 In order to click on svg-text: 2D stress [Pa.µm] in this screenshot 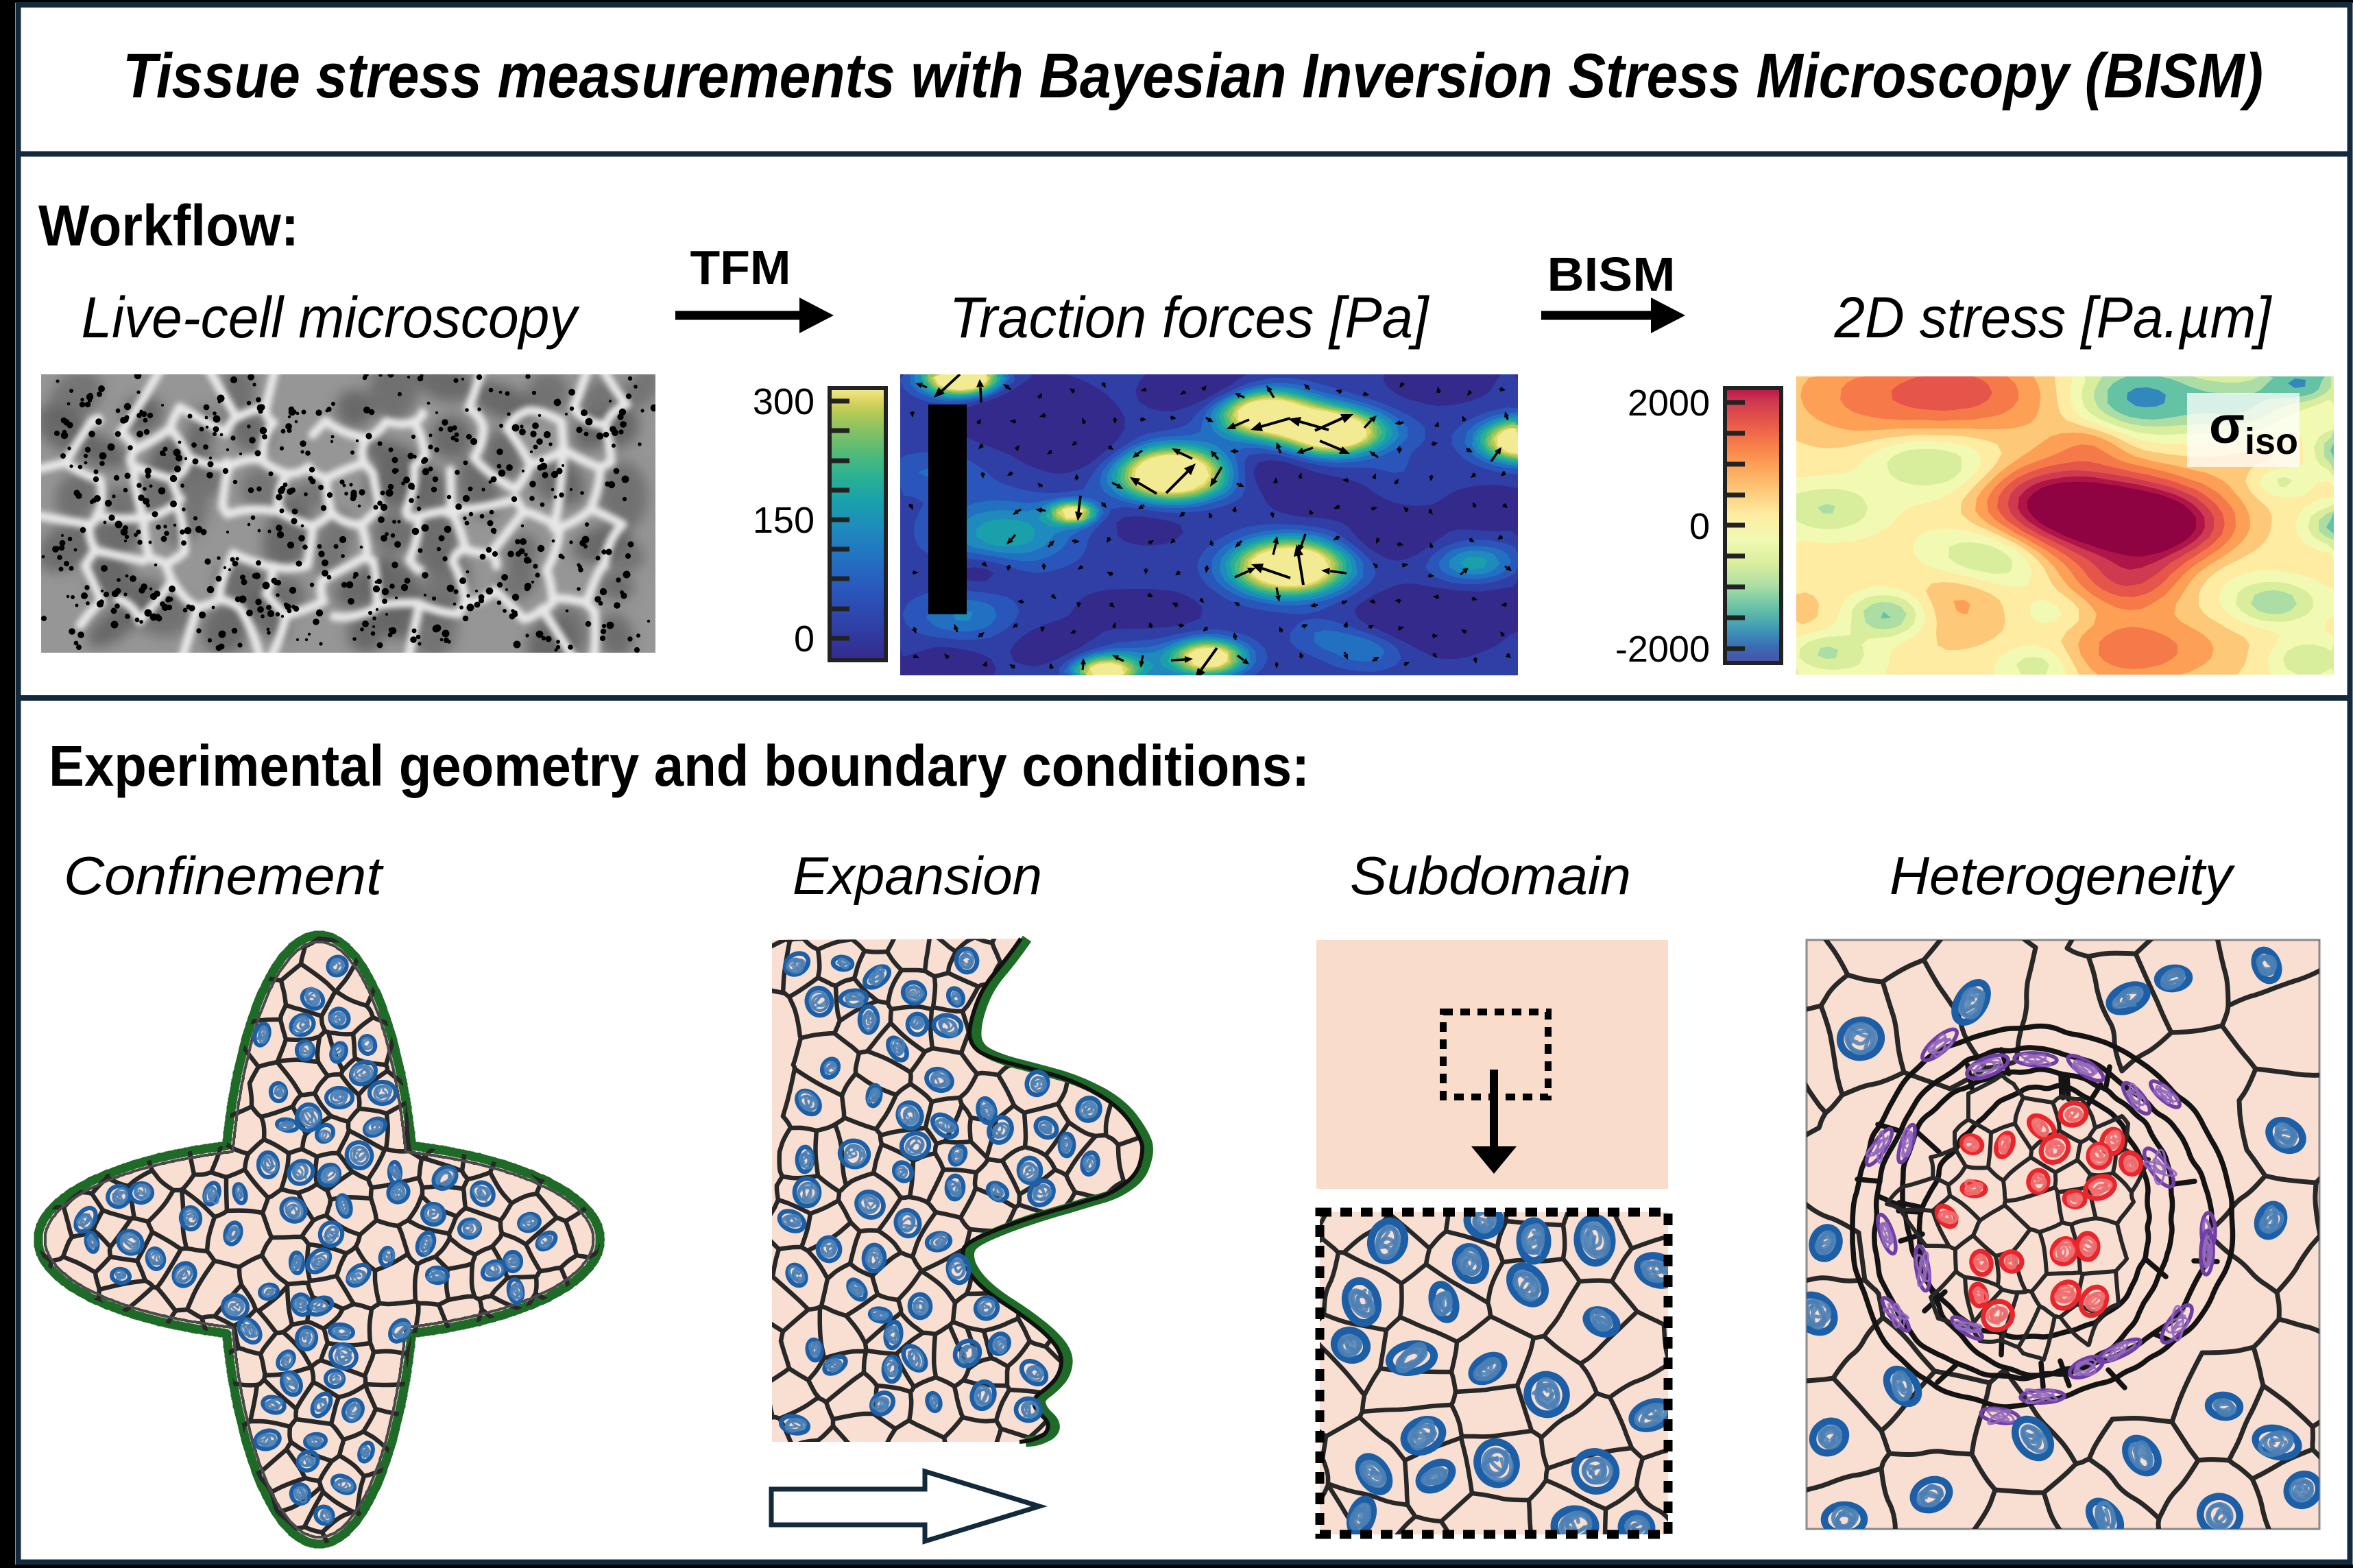, I will do `click(2053, 318)`.